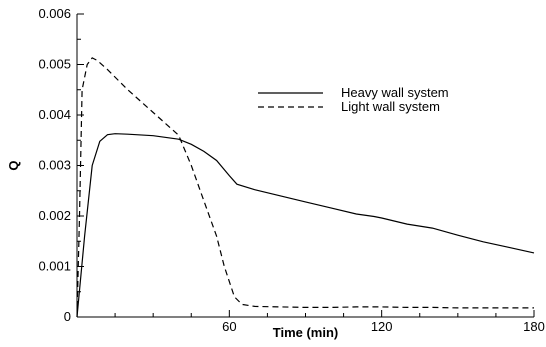 The image size is (546, 347). What do you see at coordinates (54, 114) in the screenshot?
I see `y-tick-label: 0.004` at bounding box center [54, 114].